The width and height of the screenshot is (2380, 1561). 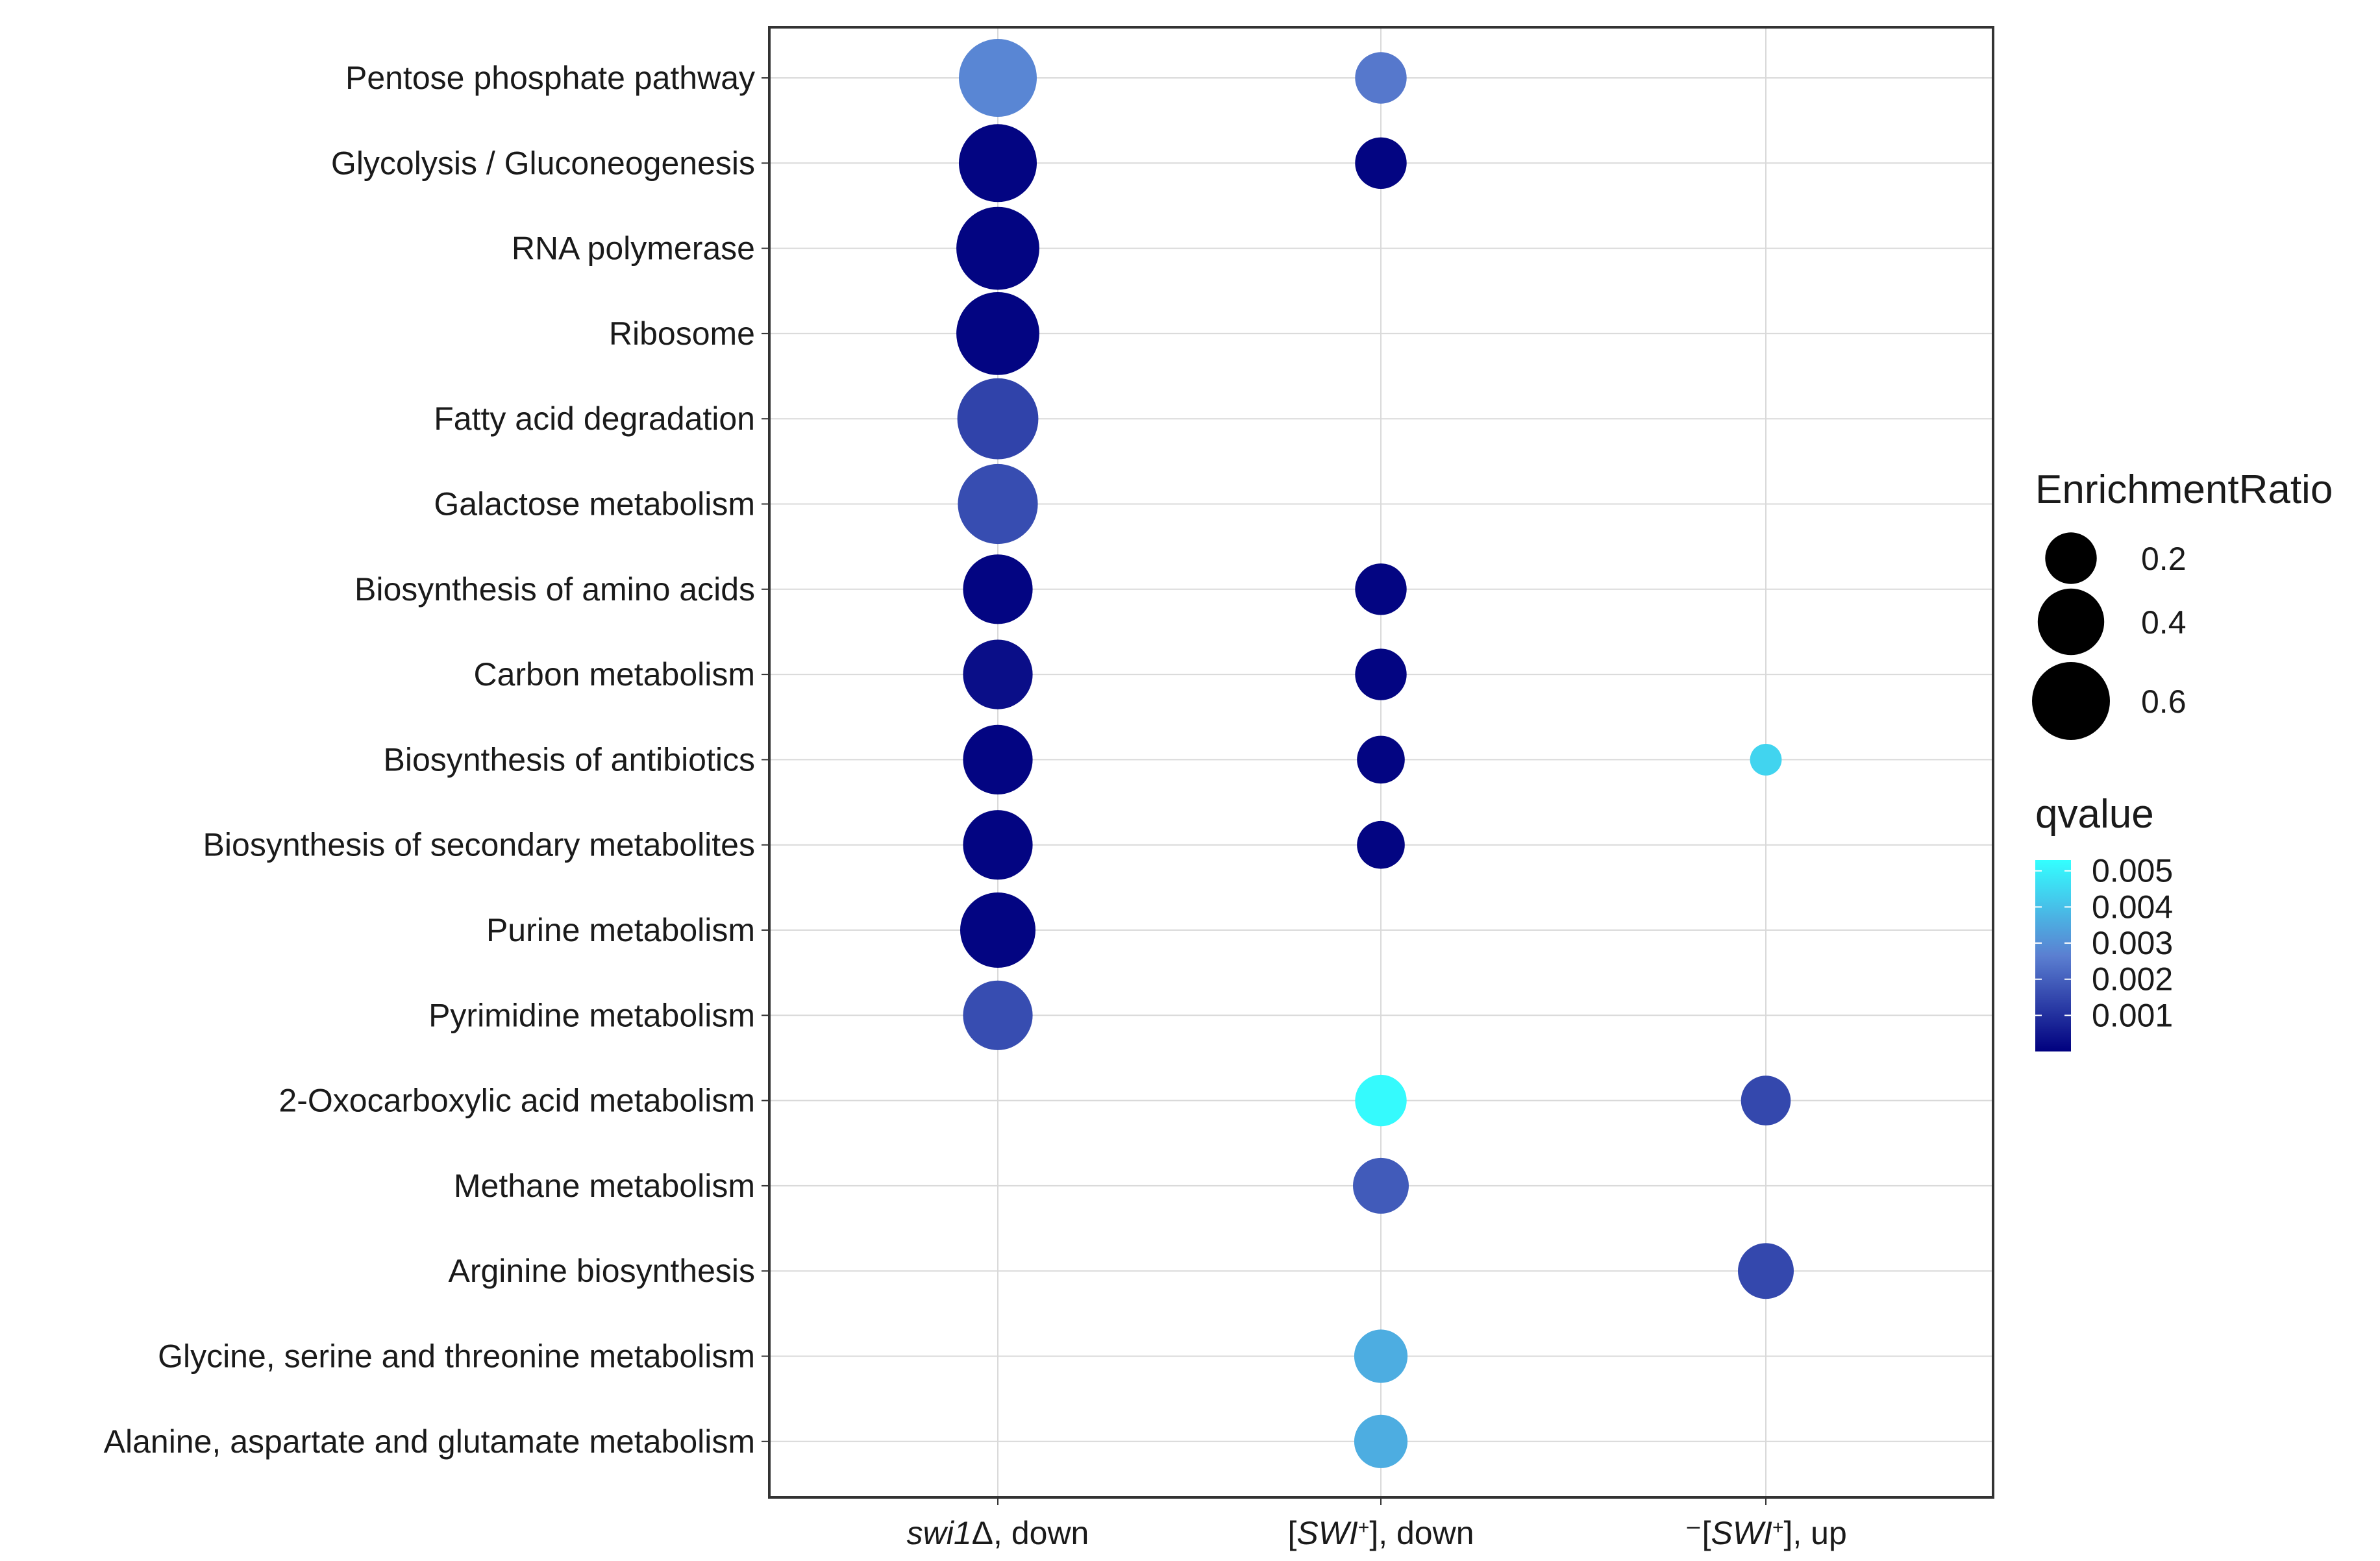 What do you see at coordinates (2132, 943) in the screenshot?
I see `colorbar-label: 0.003` at bounding box center [2132, 943].